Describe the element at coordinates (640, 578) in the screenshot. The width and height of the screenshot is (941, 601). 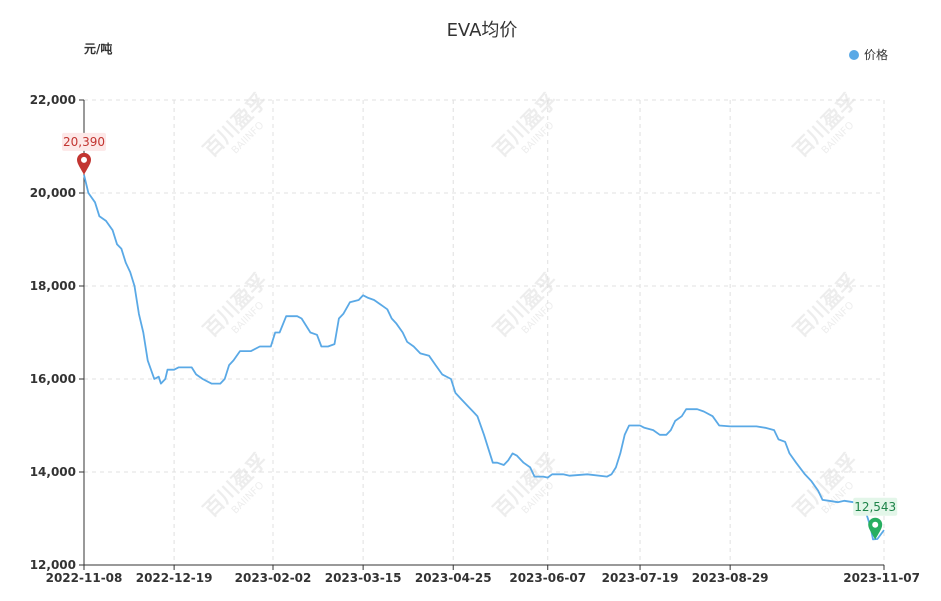
I see `x-tick-label: 2023-07-19` at that location.